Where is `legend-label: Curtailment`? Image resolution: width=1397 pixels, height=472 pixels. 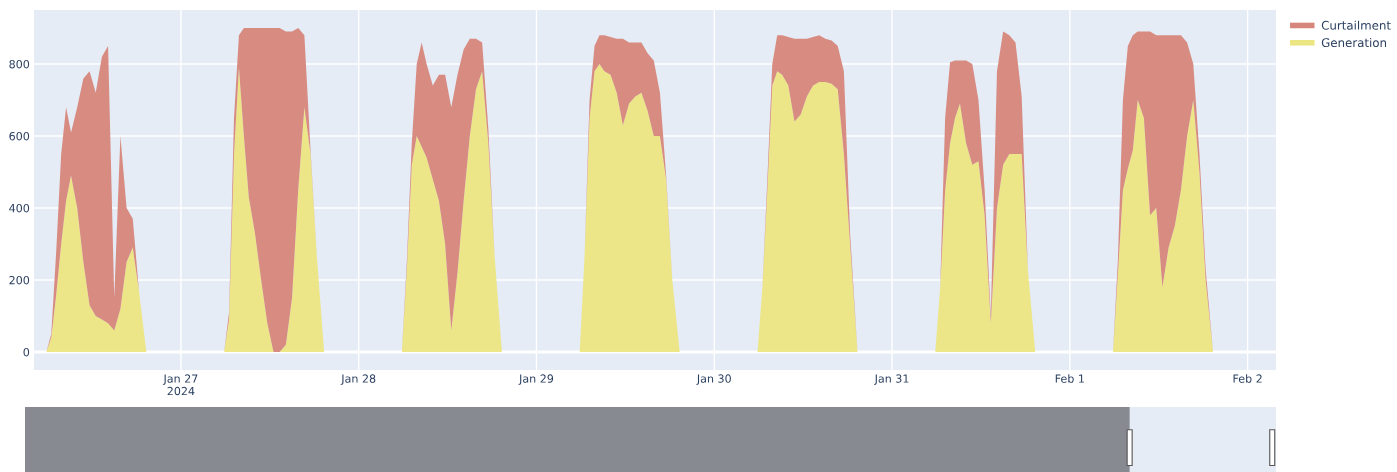 legend-label: Curtailment is located at coordinates (1356, 25).